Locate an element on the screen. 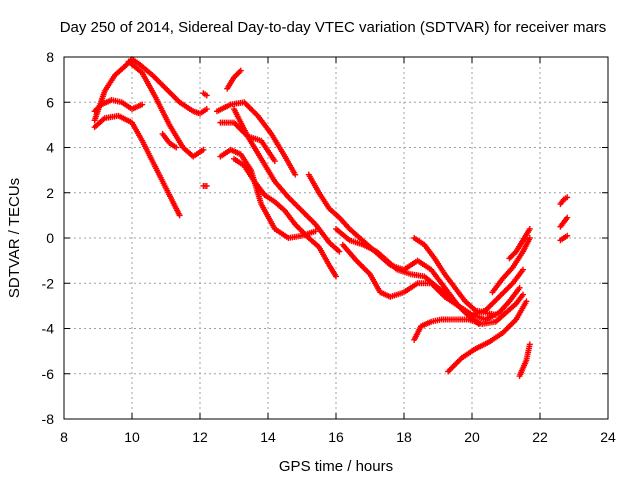  x-tick-label: 18 is located at coordinates (404, 437).